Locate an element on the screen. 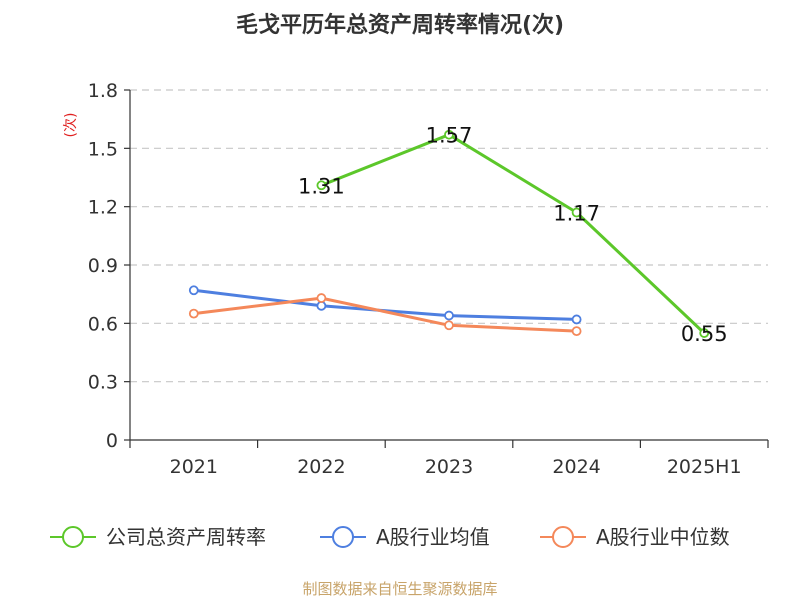 The height and width of the screenshot is (600, 800). y-tick-label: 1.2 is located at coordinates (103, 208).